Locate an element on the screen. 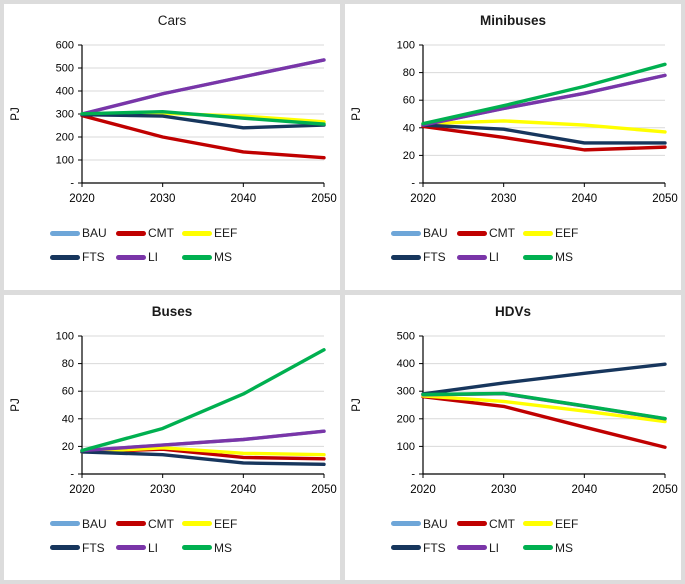 This screenshot has height=584, width=685. line-chart-hdvs: - 100 200 300 400 500 2020 2030 2040 2050 PJ is located at coordinates (514, 413).